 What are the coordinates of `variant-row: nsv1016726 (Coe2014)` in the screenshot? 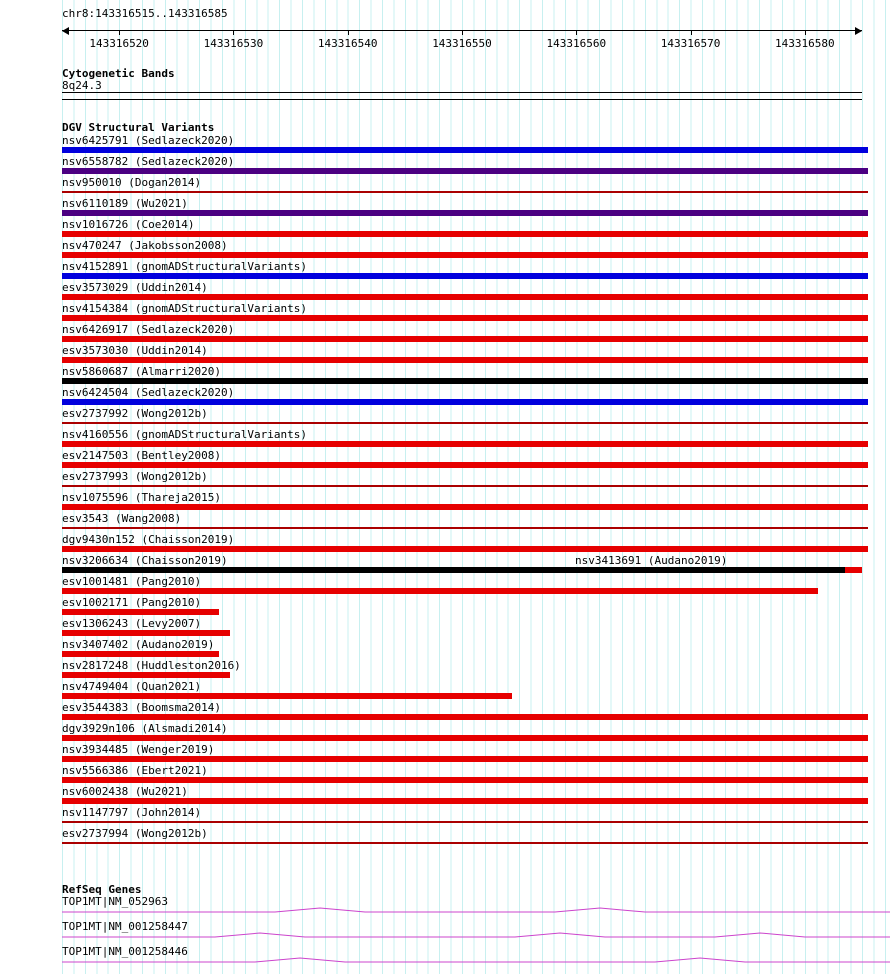 It's located at (476, 228).